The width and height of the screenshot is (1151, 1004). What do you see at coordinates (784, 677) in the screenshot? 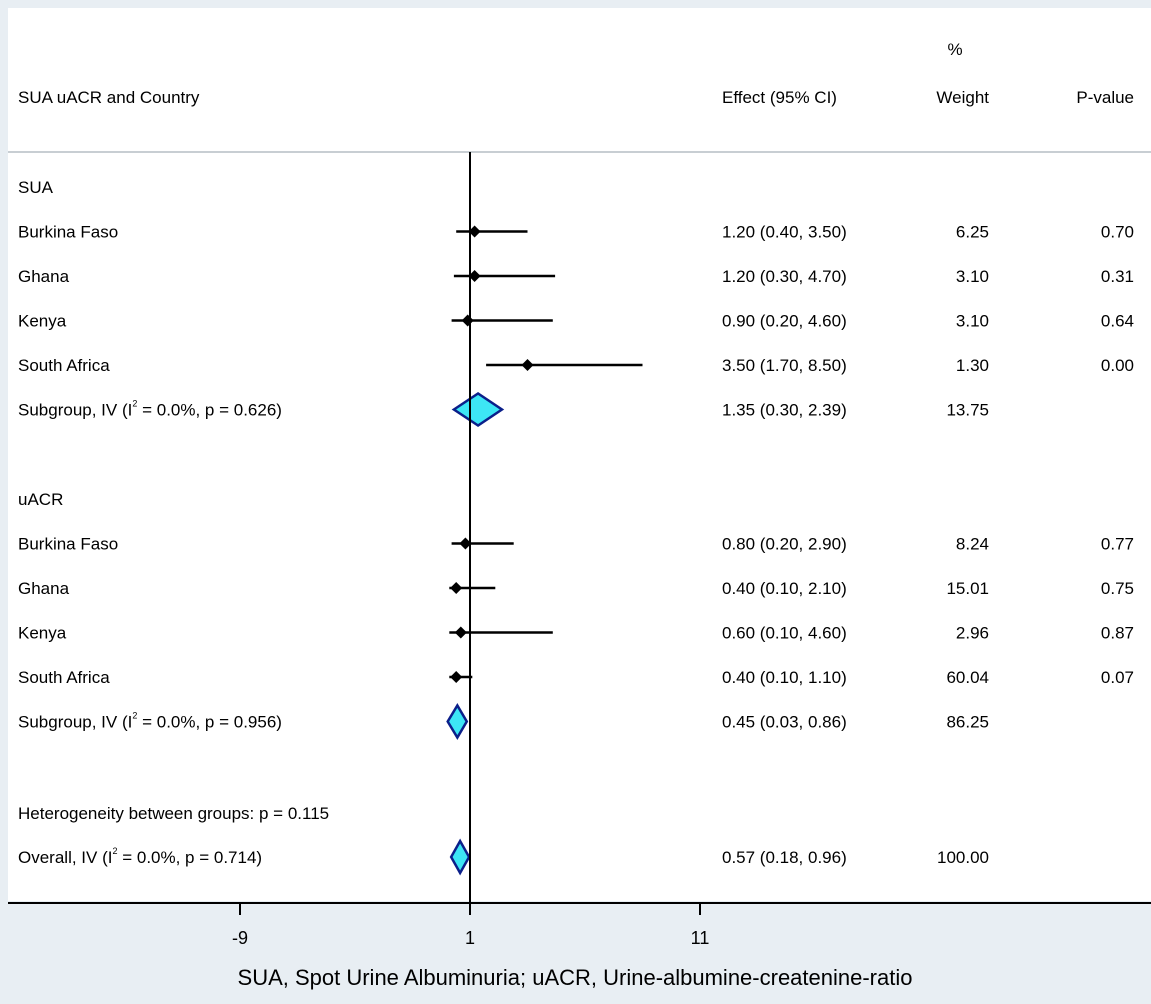
I see `effect-ci-text: 0.40 (0.10, 1.10)` at bounding box center [784, 677].